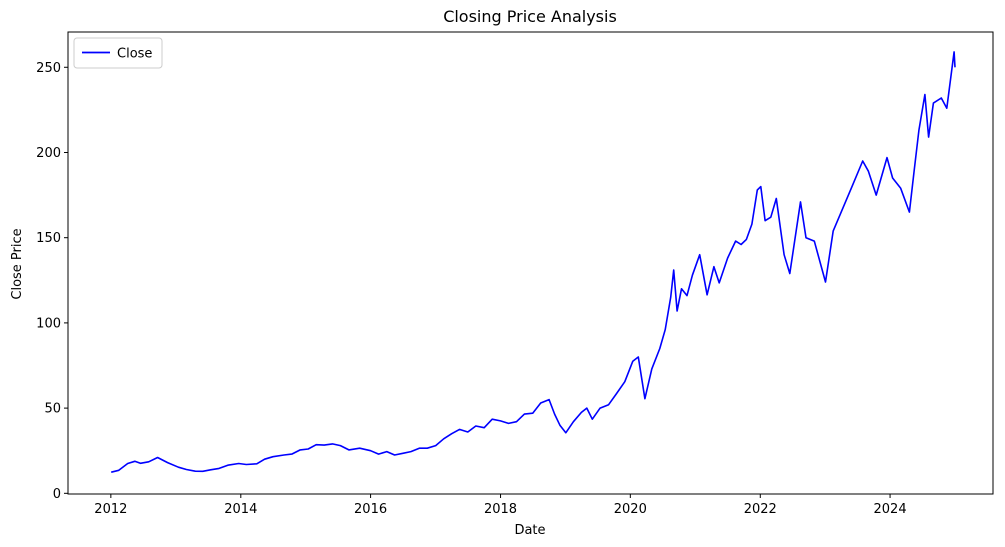  Describe the element at coordinates (370, 509) in the screenshot. I see `x-tick-label-2016: 2016` at that location.